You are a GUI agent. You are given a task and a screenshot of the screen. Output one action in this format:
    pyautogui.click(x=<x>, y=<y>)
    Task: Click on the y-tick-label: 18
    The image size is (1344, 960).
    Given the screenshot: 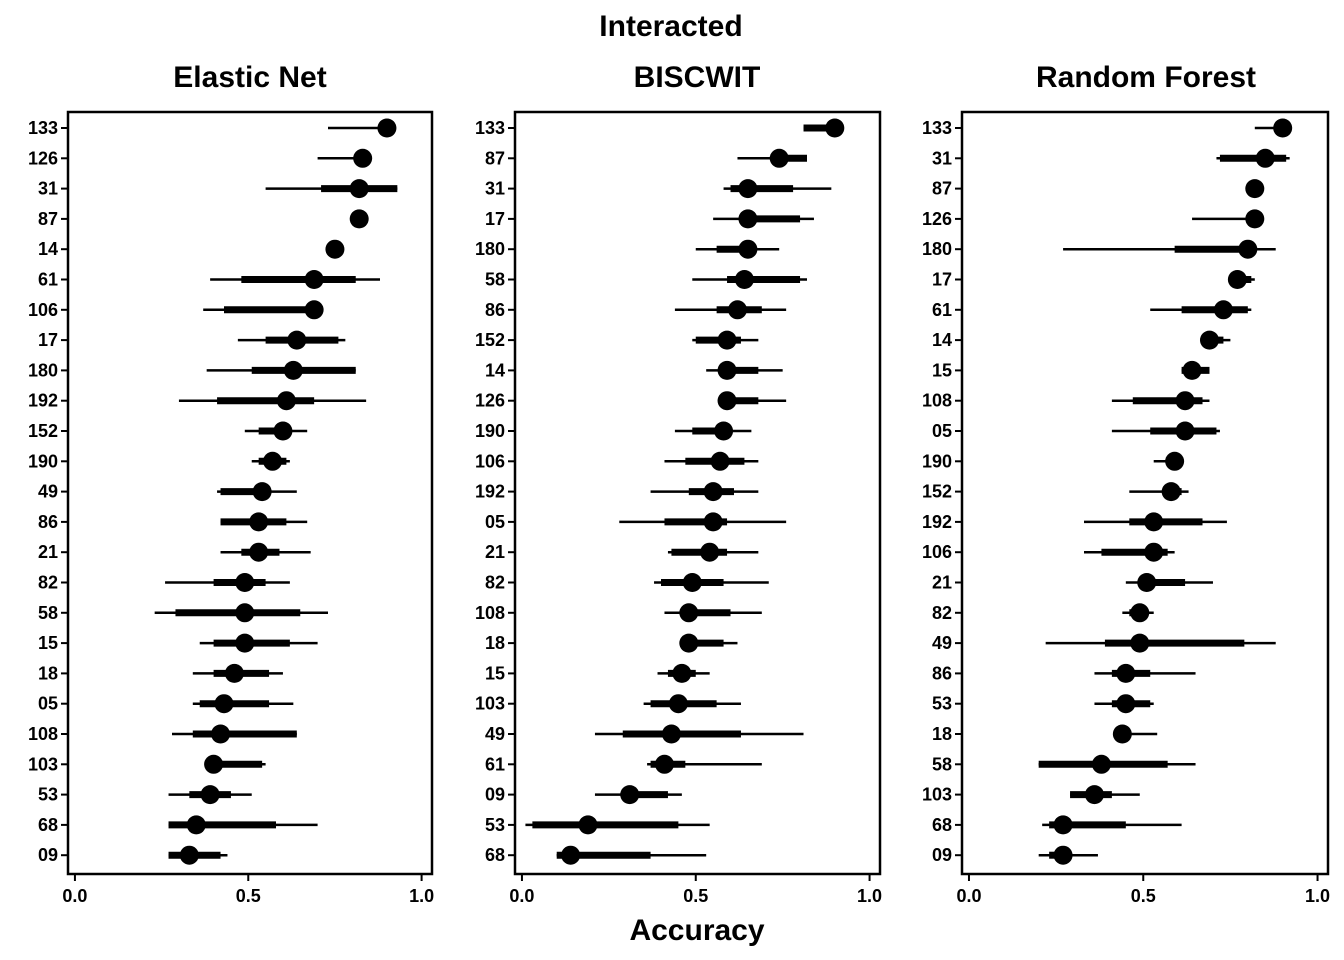 What is the action you would take?
    pyautogui.click(x=942, y=734)
    